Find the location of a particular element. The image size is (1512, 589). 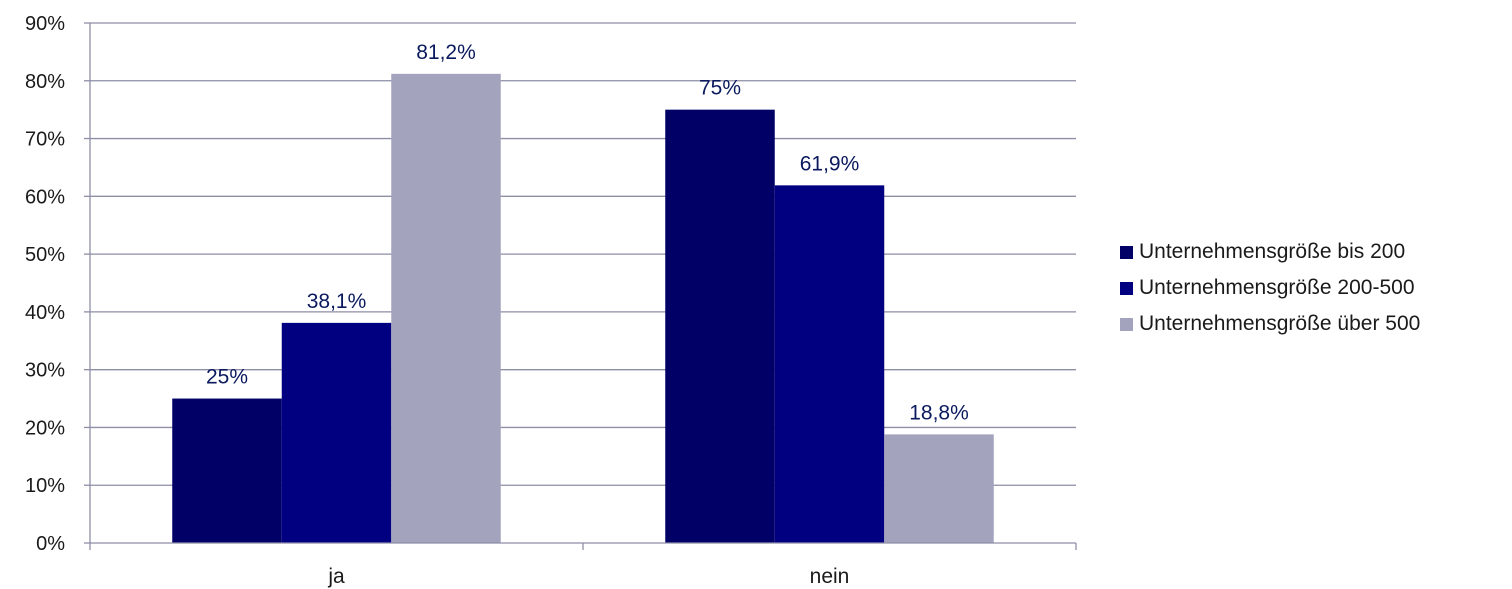

y-tick-label: 40% is located at coordinates (45, 313).